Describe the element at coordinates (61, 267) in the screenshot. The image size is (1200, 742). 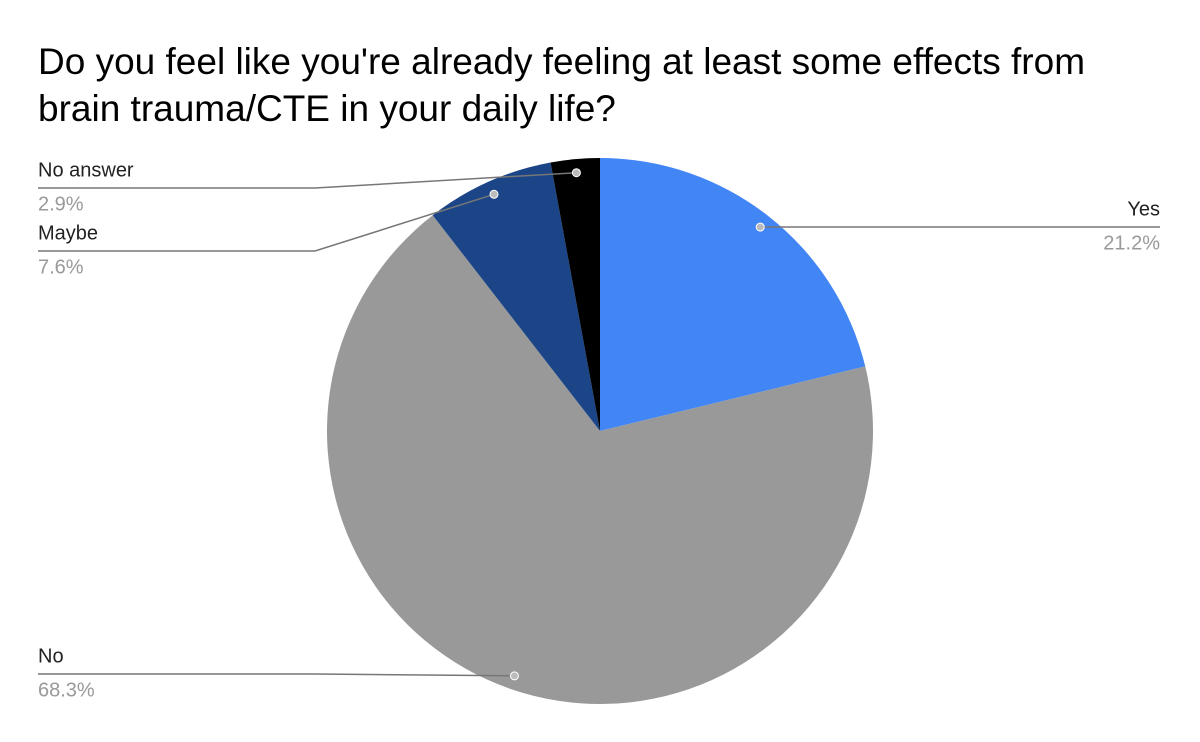
I see `value-label: 7.6%` at that location.